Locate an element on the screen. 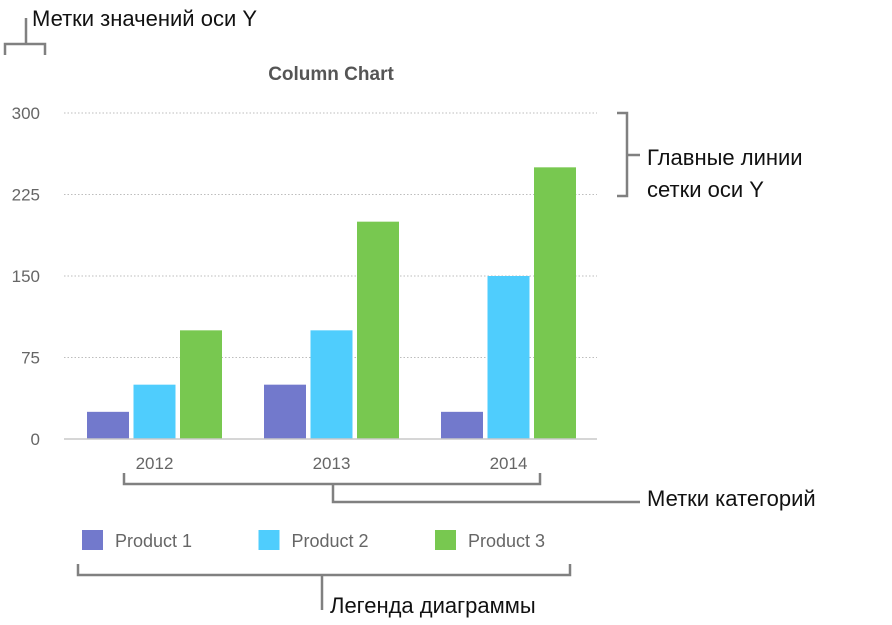  bar-product-3-2012 is located at coordinates (201, 384).